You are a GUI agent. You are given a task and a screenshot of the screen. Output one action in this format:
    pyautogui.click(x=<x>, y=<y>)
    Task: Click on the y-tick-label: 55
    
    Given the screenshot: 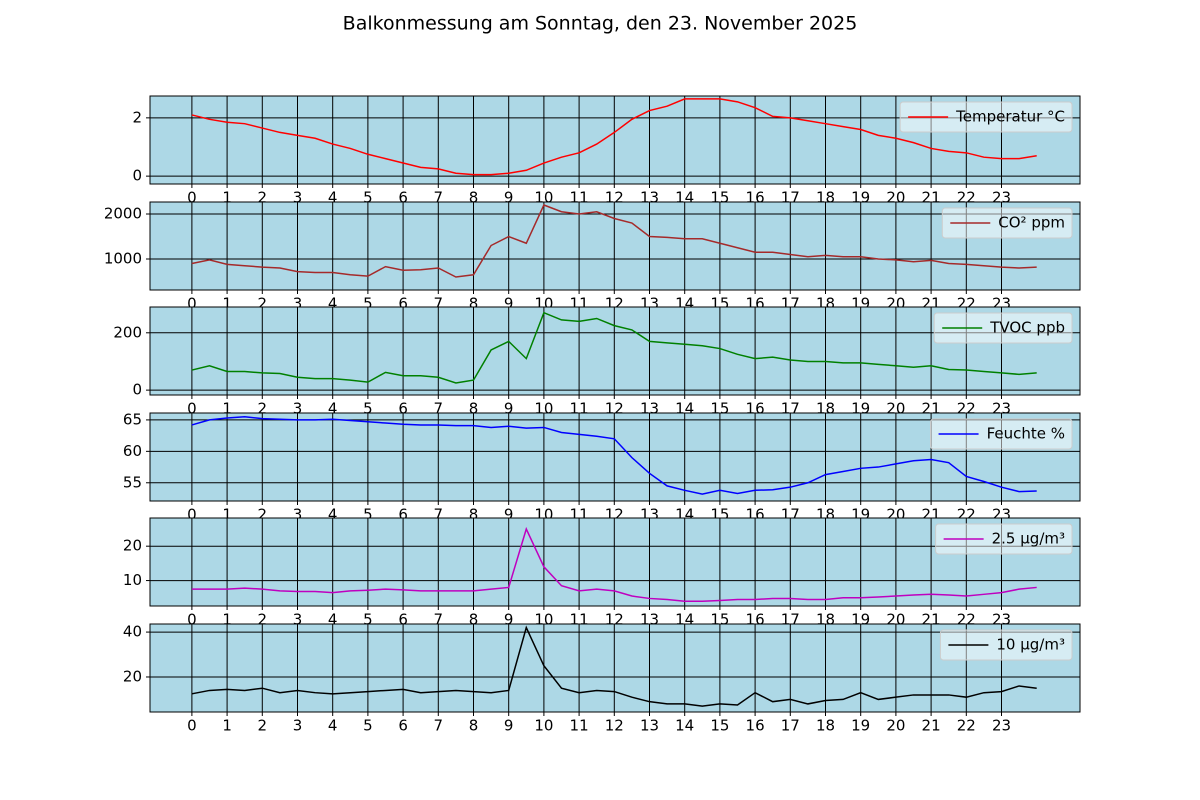 What is the action you would take?
    pyautogui.click(x=132, y=482)
    